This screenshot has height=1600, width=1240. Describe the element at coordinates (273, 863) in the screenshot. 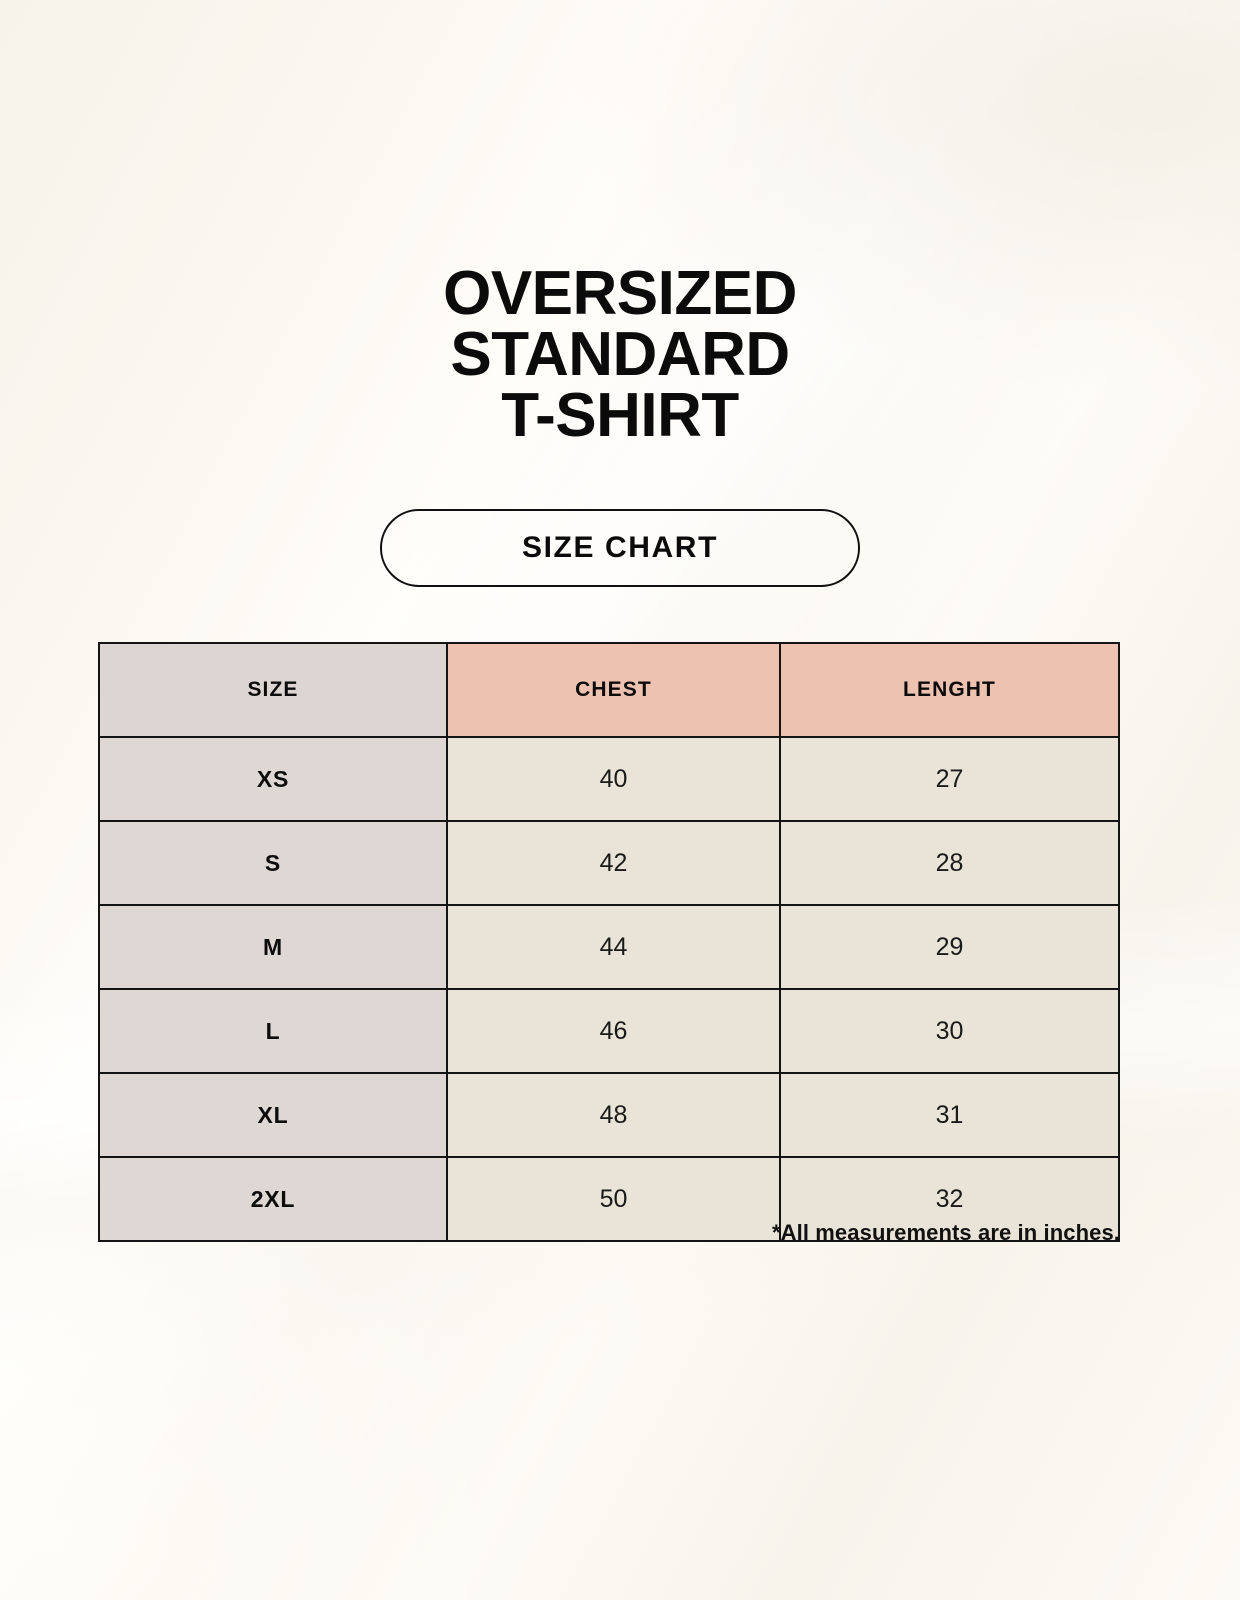

I see `cell-size: S` at that location.